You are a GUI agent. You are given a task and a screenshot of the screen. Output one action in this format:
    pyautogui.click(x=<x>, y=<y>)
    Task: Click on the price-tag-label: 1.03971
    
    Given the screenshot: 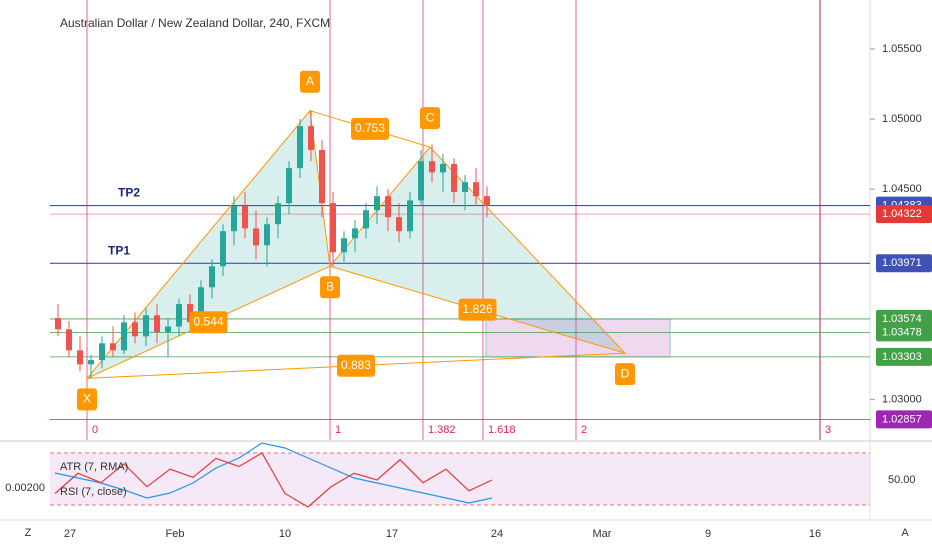 What is the action you would take?
    pyautogui.click(x=902, y=263)
    